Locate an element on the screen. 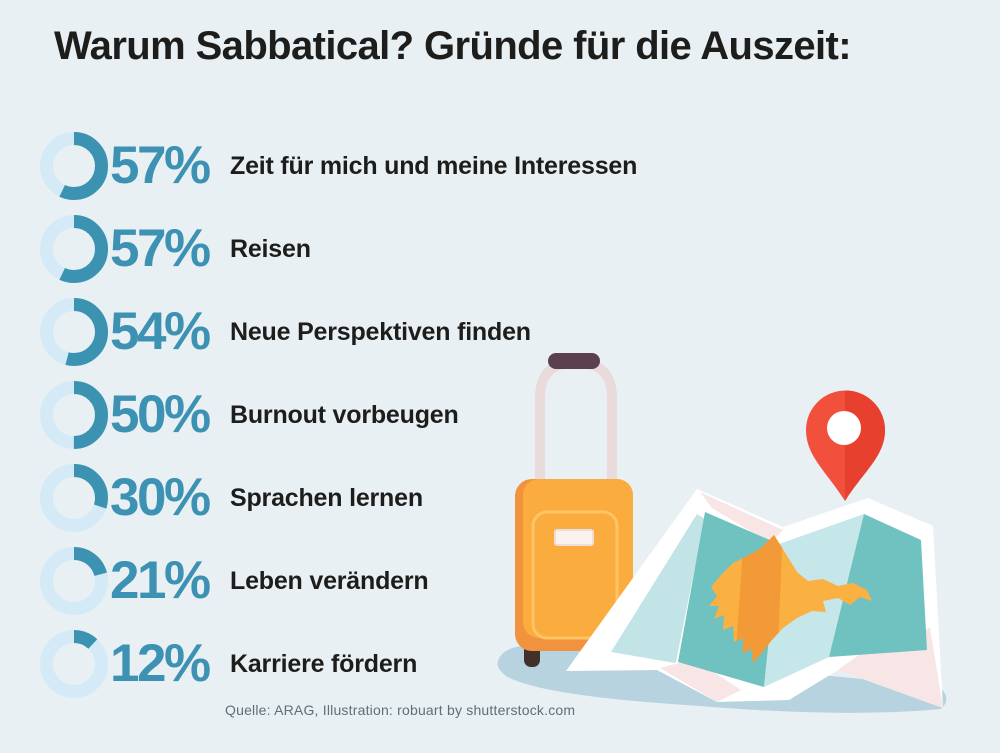  percent-value: 21% is located at coordinates (160, 580).